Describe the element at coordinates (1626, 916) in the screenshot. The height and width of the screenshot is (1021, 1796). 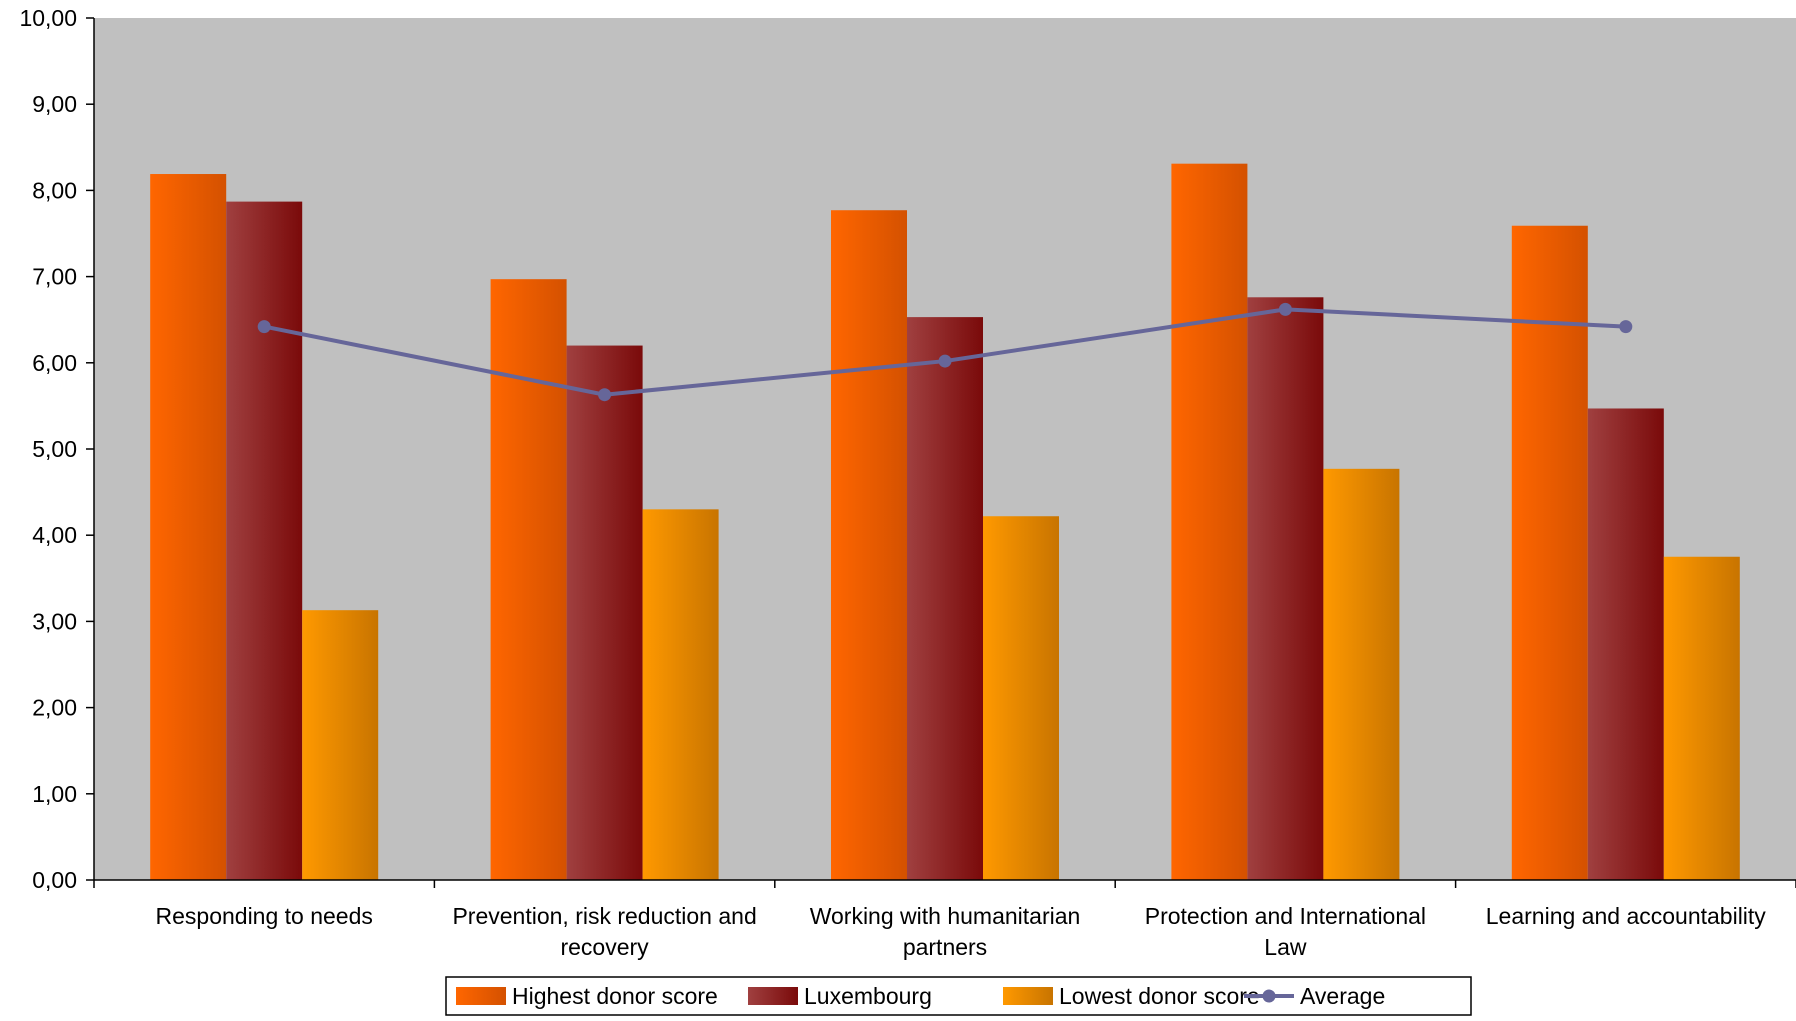
I see `category-label: Learning and accountability` at that location.